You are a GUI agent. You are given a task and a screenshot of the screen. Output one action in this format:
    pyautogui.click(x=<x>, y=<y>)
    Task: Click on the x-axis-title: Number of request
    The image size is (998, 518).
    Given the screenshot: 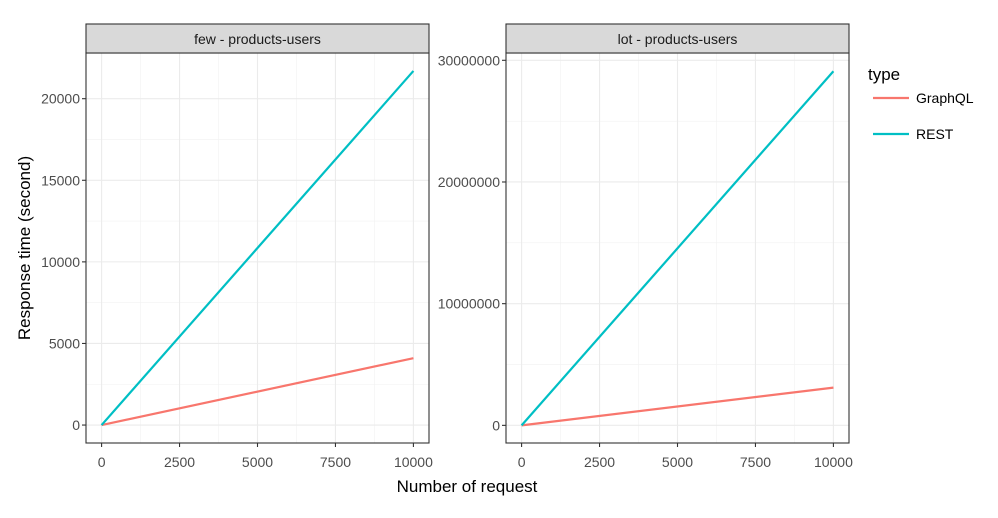 What is the action you would take?
    pyautogui.click(x=467, y=486)
    